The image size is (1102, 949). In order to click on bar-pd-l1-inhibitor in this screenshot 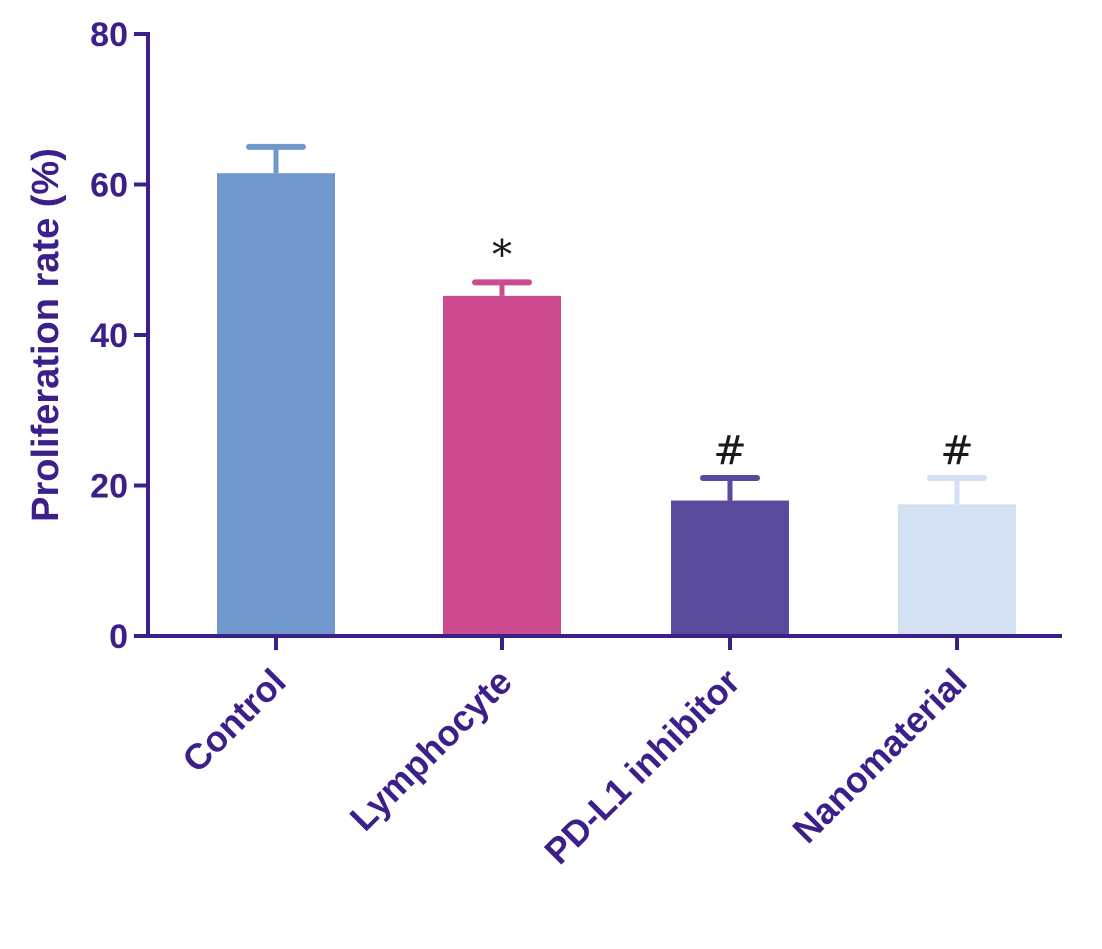, I will do `click(730, 567)`.